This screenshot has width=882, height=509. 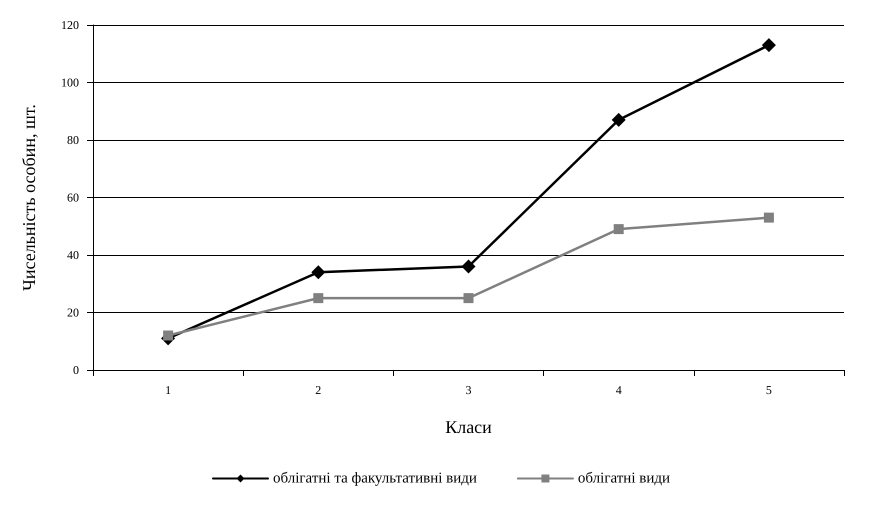 I want to click on y-axis-title: Чисельність особин, шт., so click(x=29, y=197).